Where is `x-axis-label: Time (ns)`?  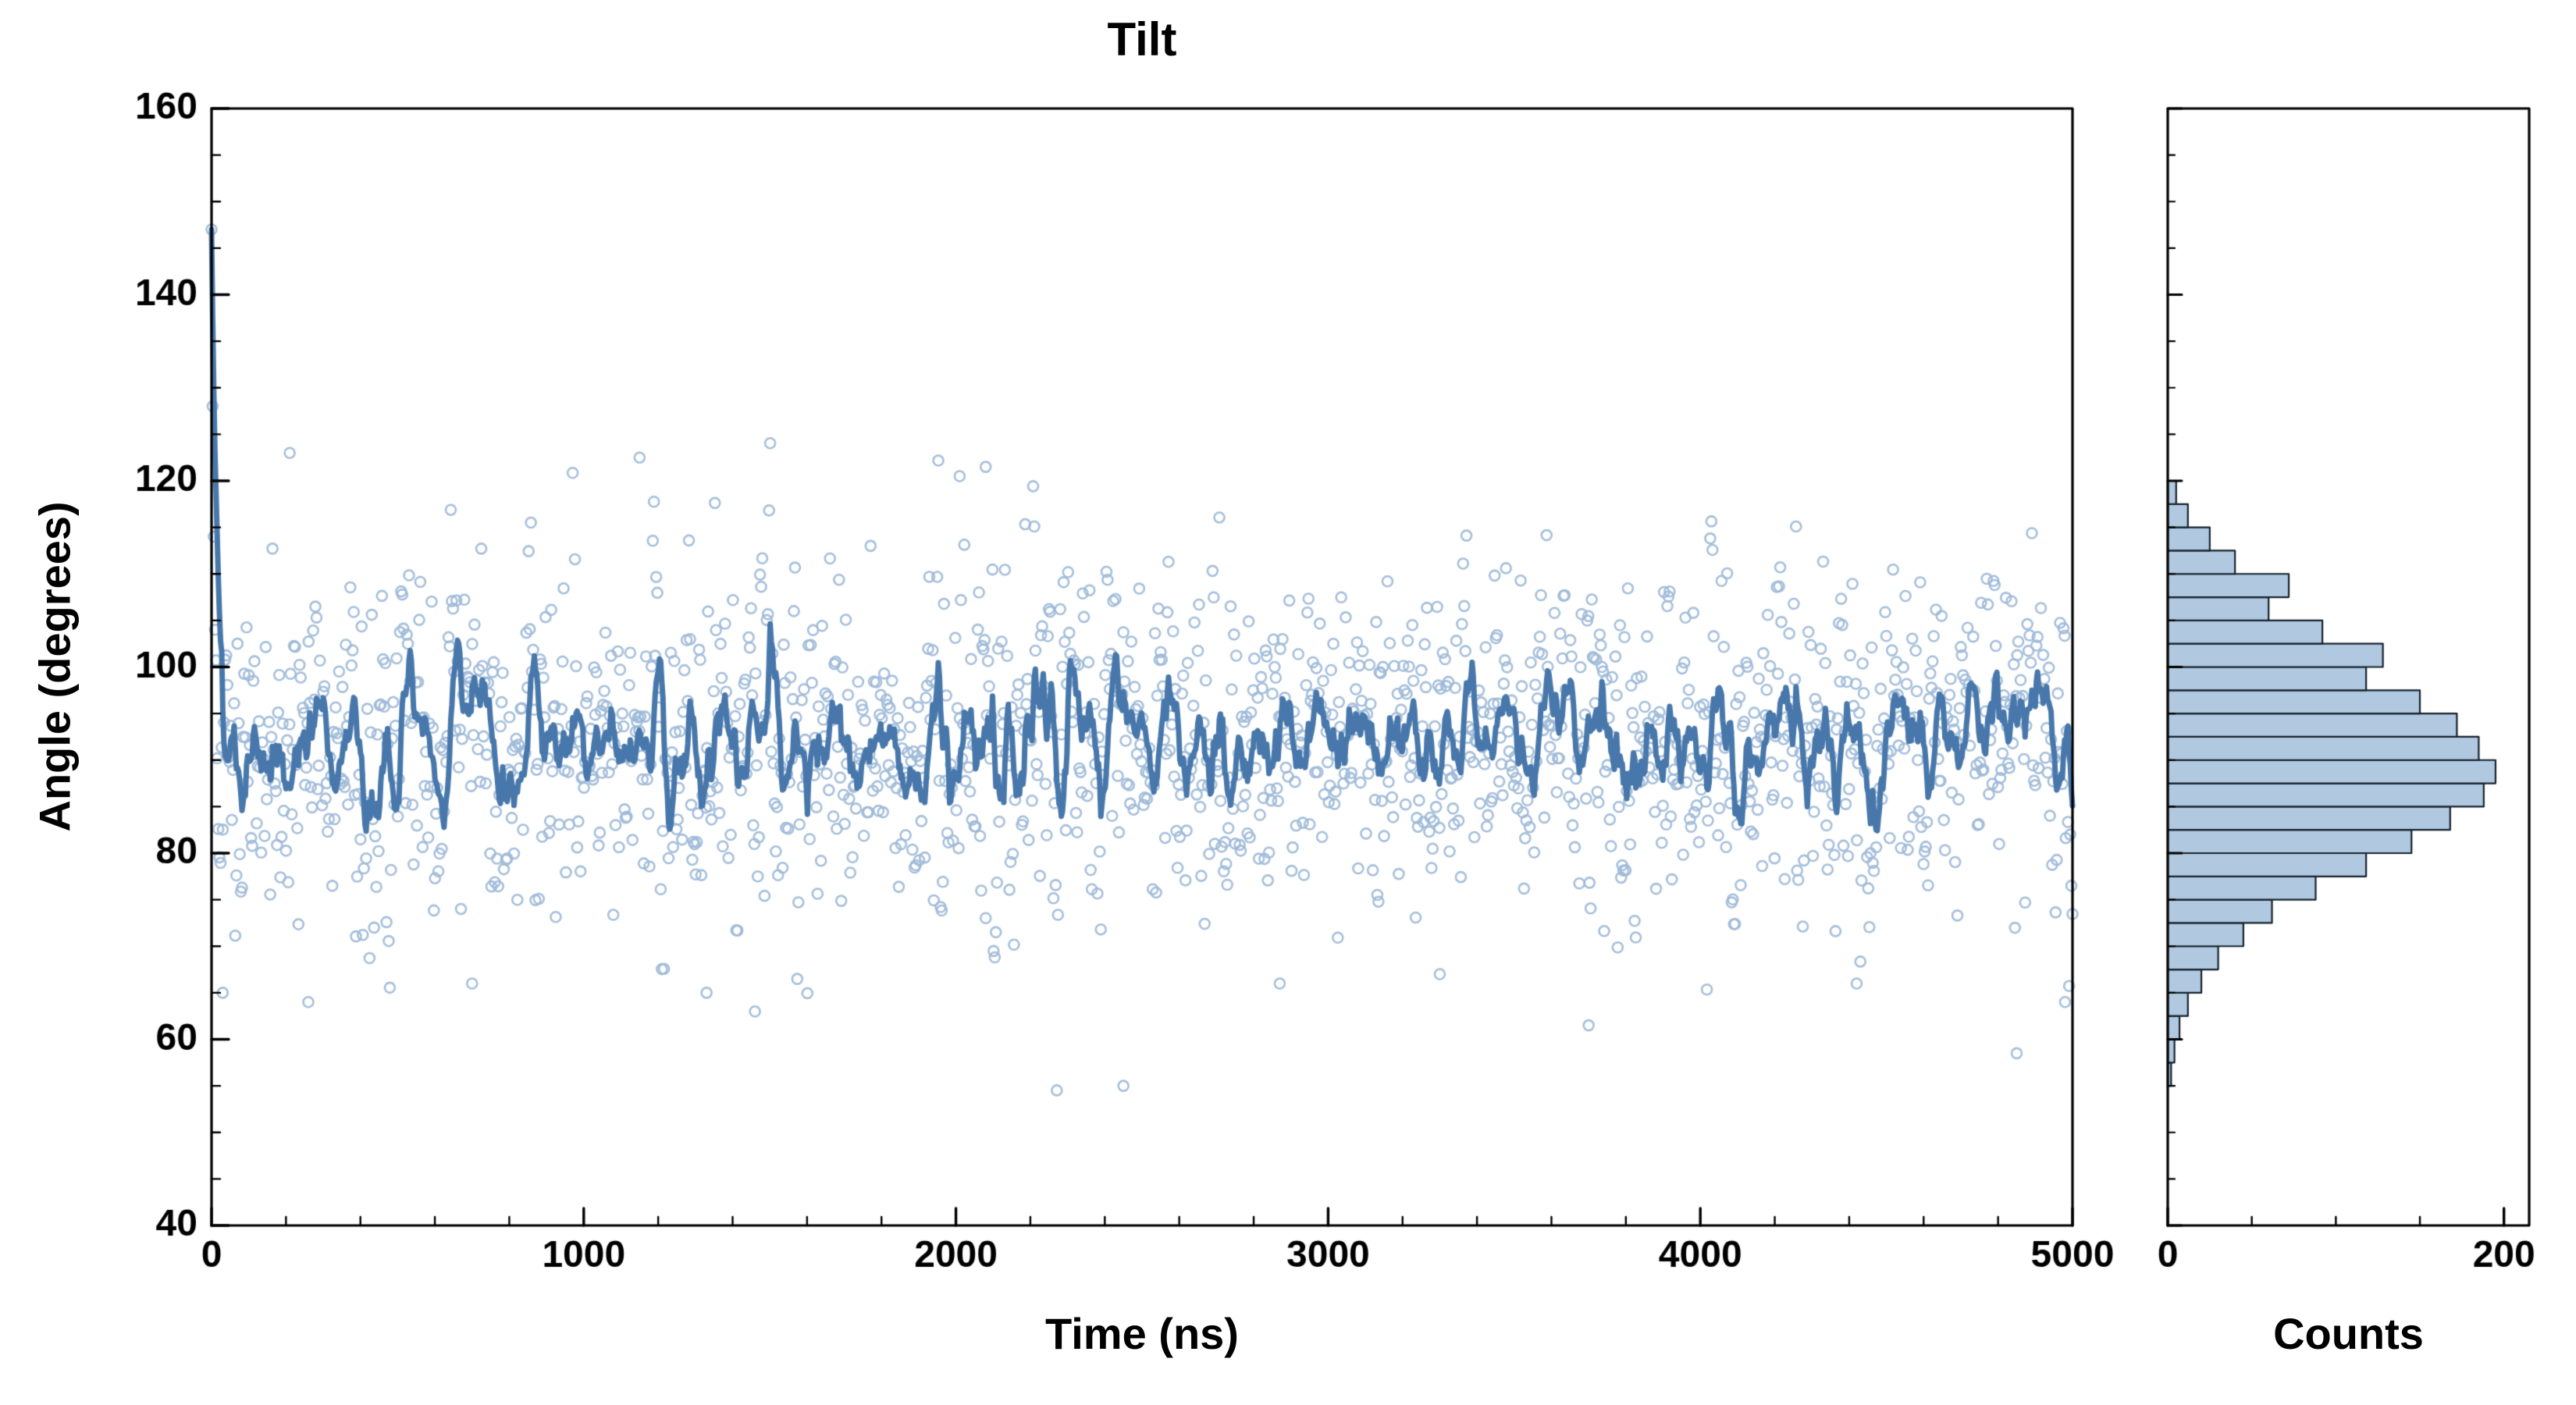
x-axis-label: Time (ns) is located at coordinates (1142, 1334).